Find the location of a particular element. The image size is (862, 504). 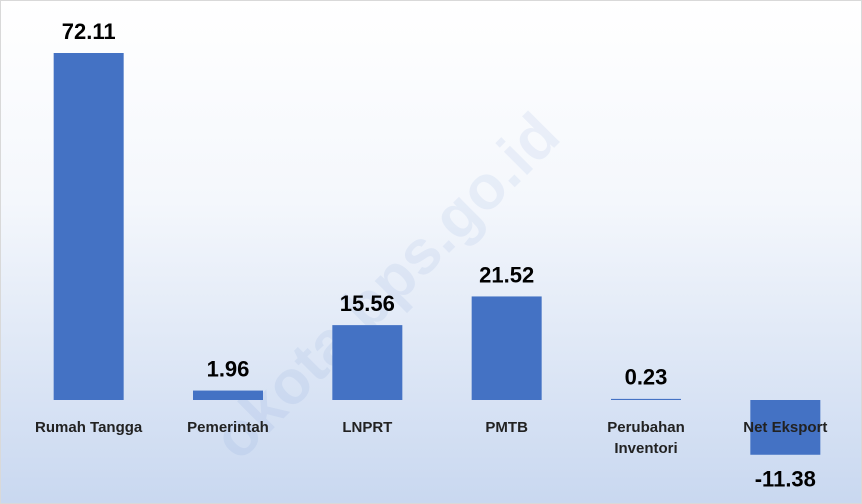

value-label: -11.38 is located at coordinates (785, 479).